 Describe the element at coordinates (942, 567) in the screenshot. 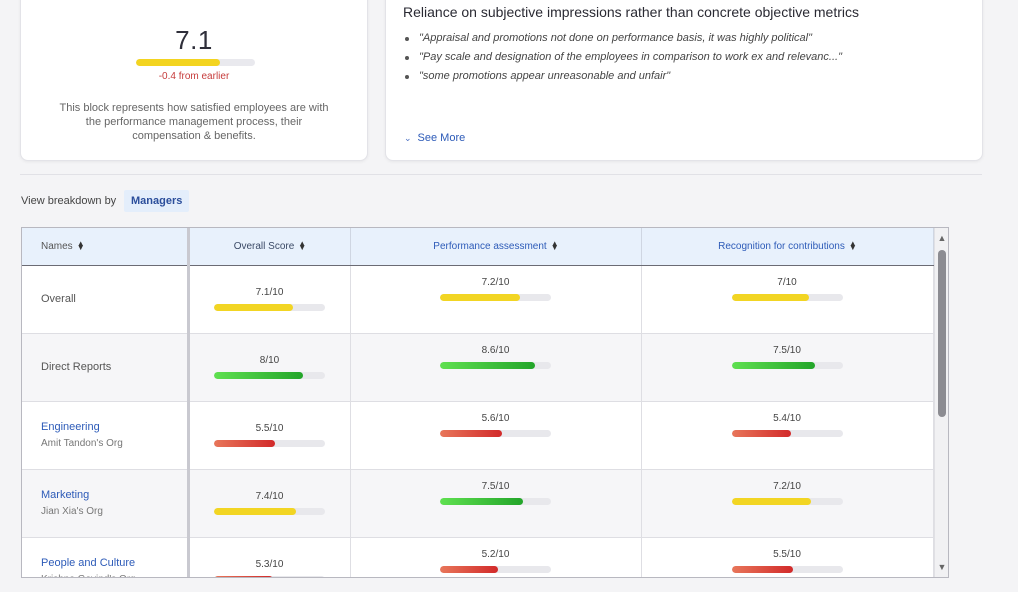

I see `triangle-down-icon: ▼` at that location.